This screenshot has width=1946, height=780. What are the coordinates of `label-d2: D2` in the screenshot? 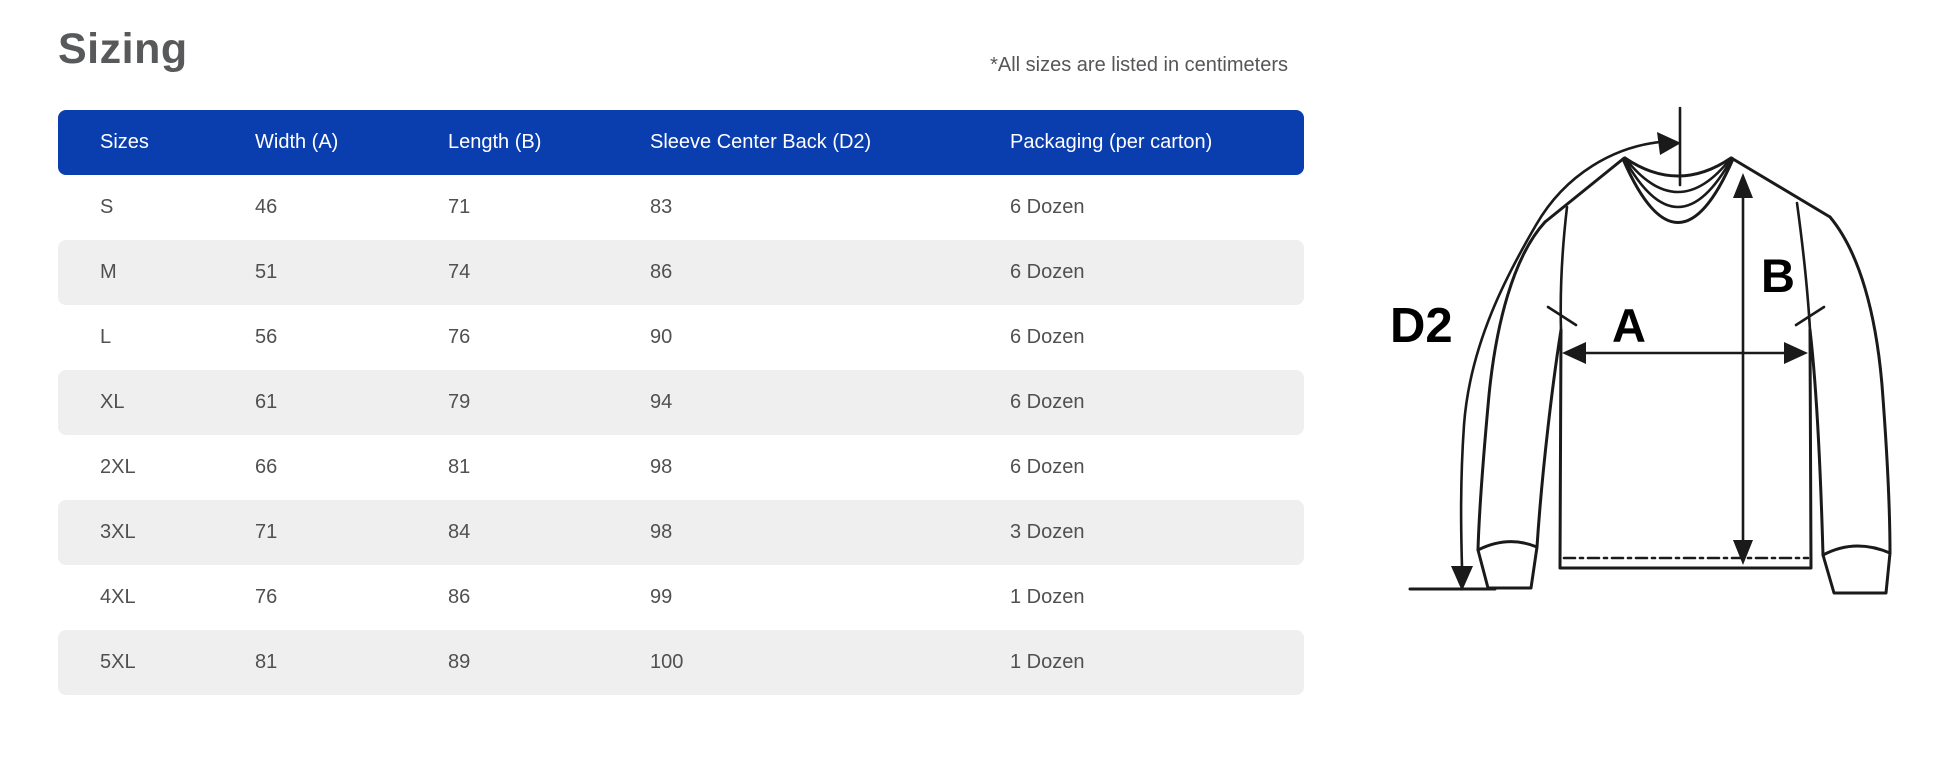 It's located at (1421, 326).